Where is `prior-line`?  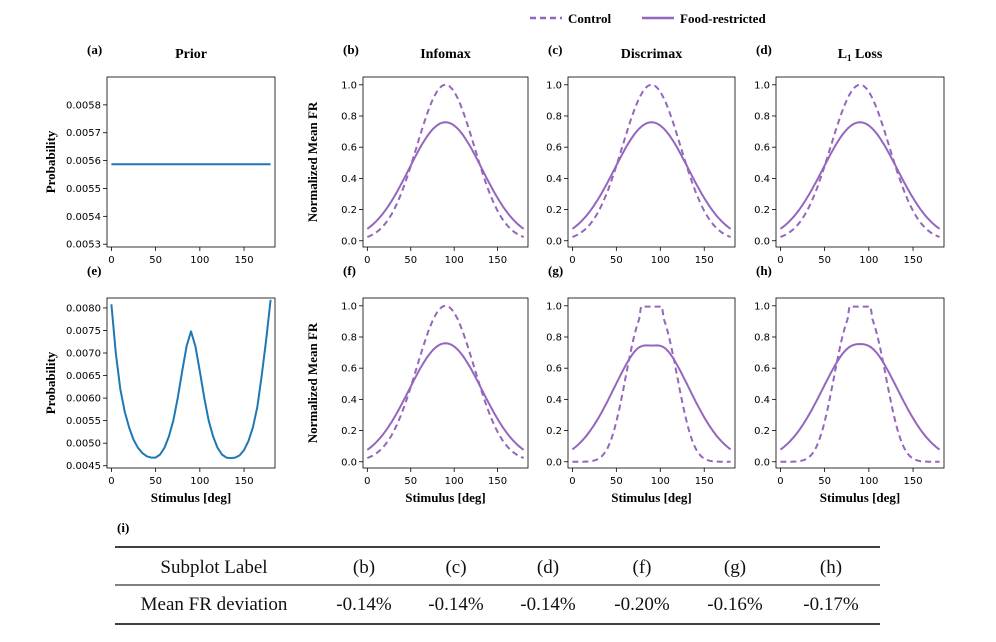
prior-line is located at coordinates (191, 379).